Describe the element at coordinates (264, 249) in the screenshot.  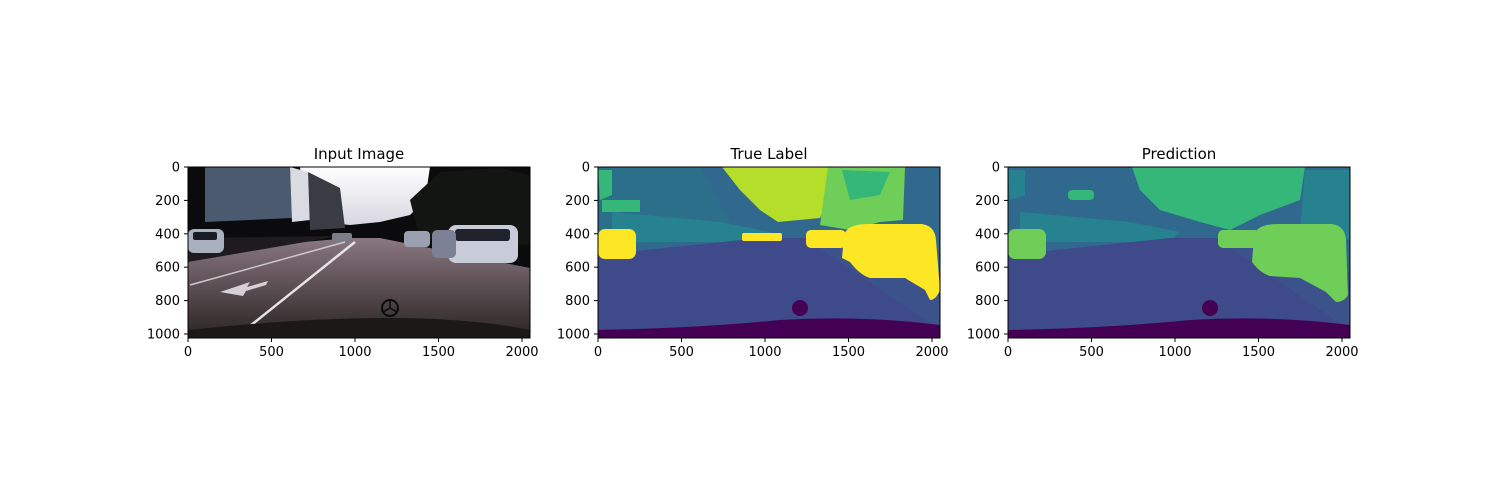
I see `sidewalk-left` at that location.